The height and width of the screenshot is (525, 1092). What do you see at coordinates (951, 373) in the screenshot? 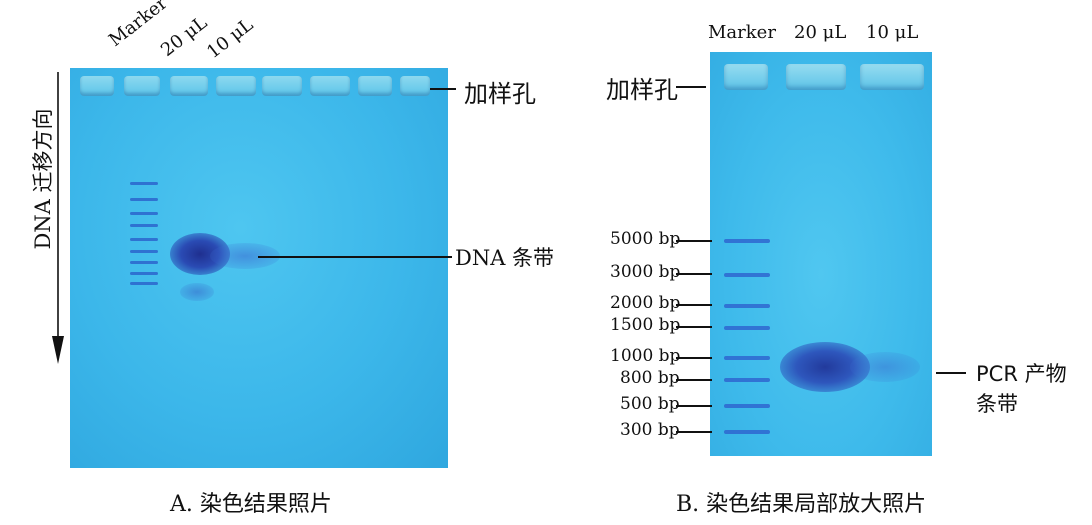
I see `product-pointer-line` at bounding box center [951, 373].